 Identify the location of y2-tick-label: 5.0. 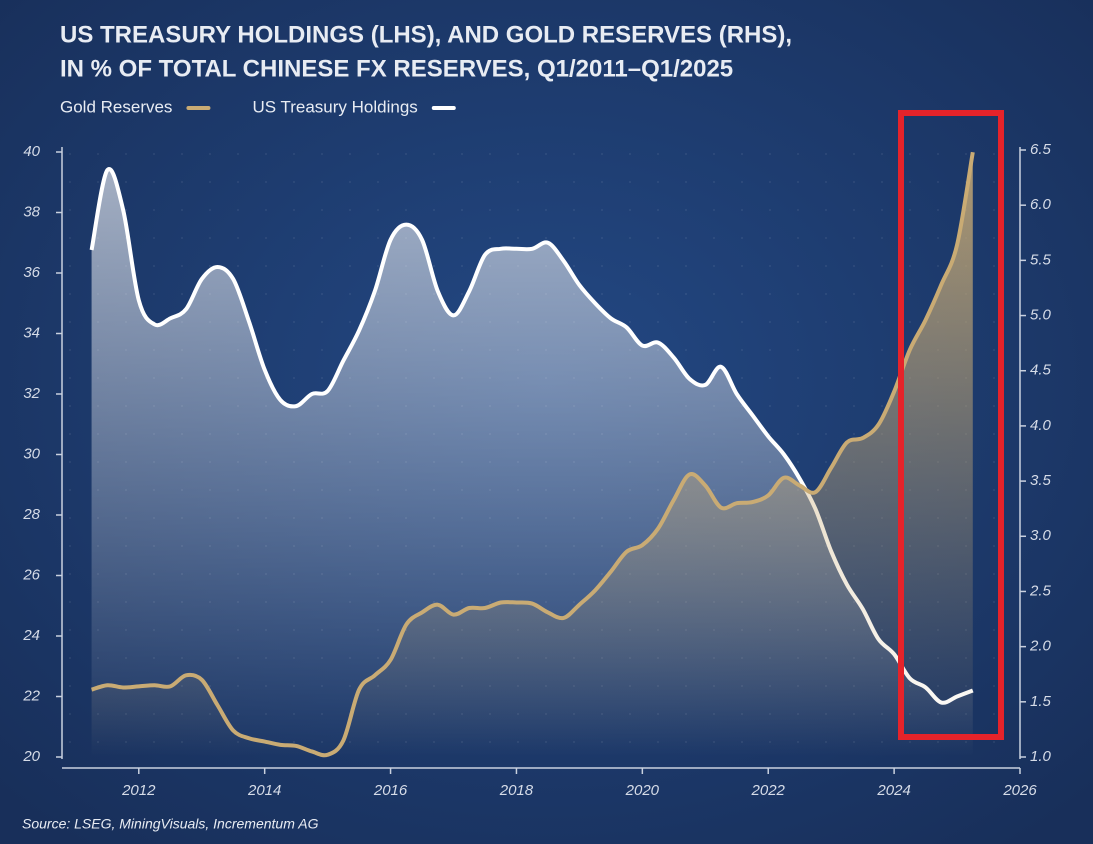
(1041, 315).